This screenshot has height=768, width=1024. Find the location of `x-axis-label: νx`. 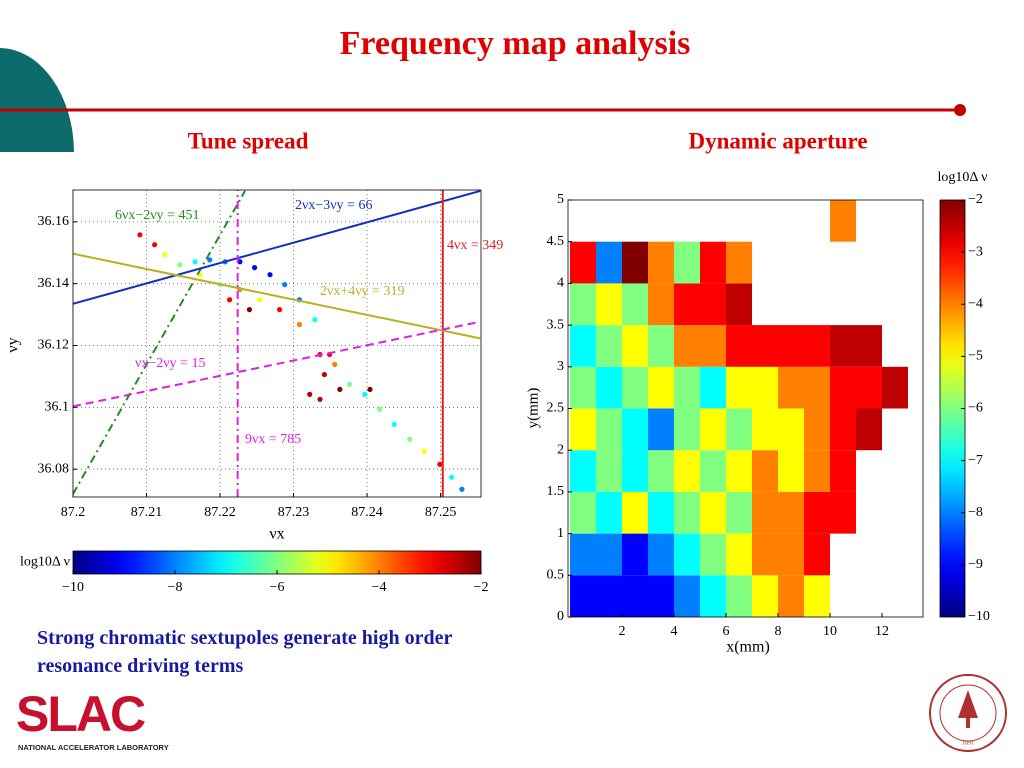

x-axis-label: νx is located at coordinates (276, 534).